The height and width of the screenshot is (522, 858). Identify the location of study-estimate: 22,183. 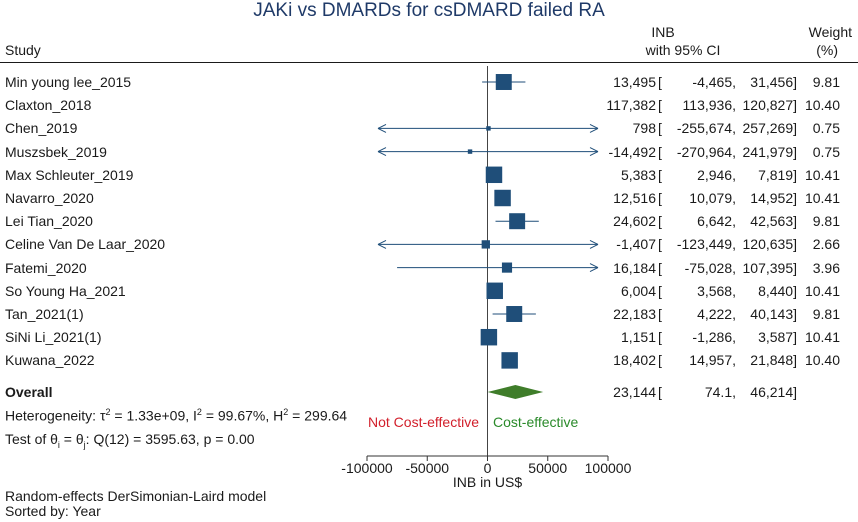
(634, 314).